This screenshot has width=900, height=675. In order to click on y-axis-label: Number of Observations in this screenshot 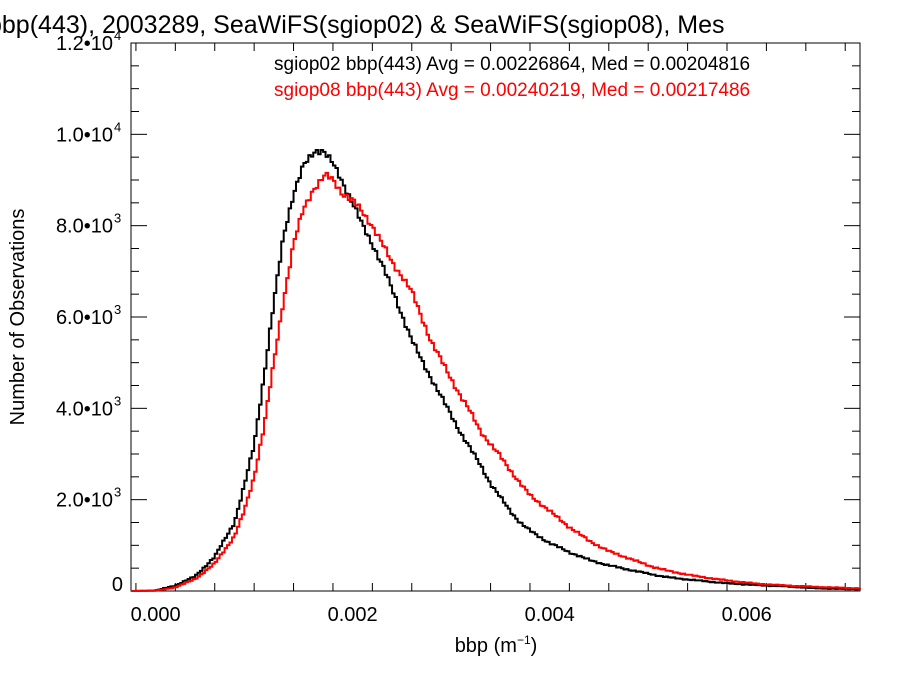, I will do `click(18, 317)`.